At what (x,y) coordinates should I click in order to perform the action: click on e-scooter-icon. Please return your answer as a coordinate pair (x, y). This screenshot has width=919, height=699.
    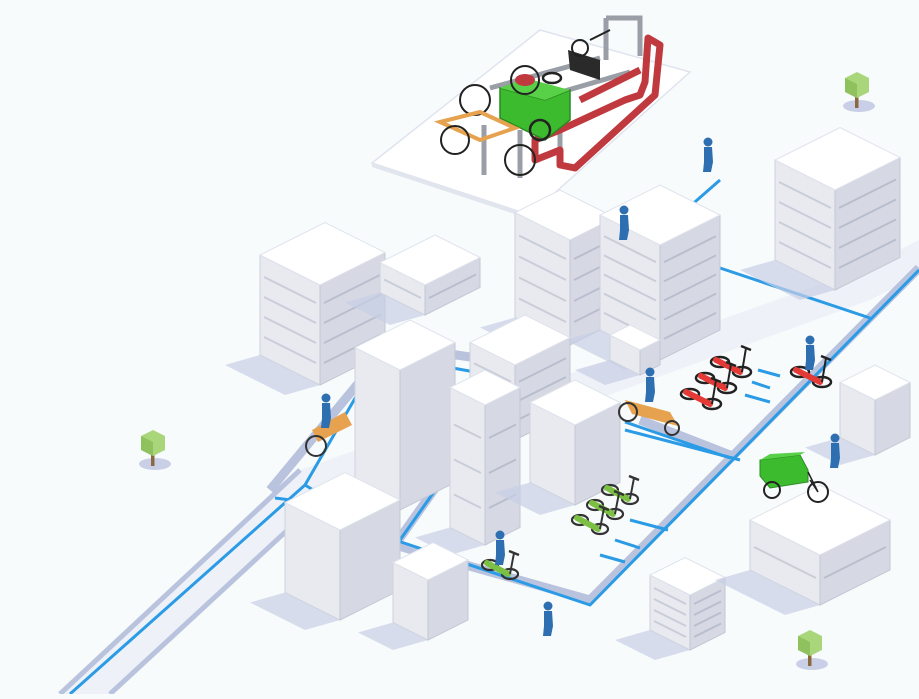
    Looking at the image, I should click on (563, 57).